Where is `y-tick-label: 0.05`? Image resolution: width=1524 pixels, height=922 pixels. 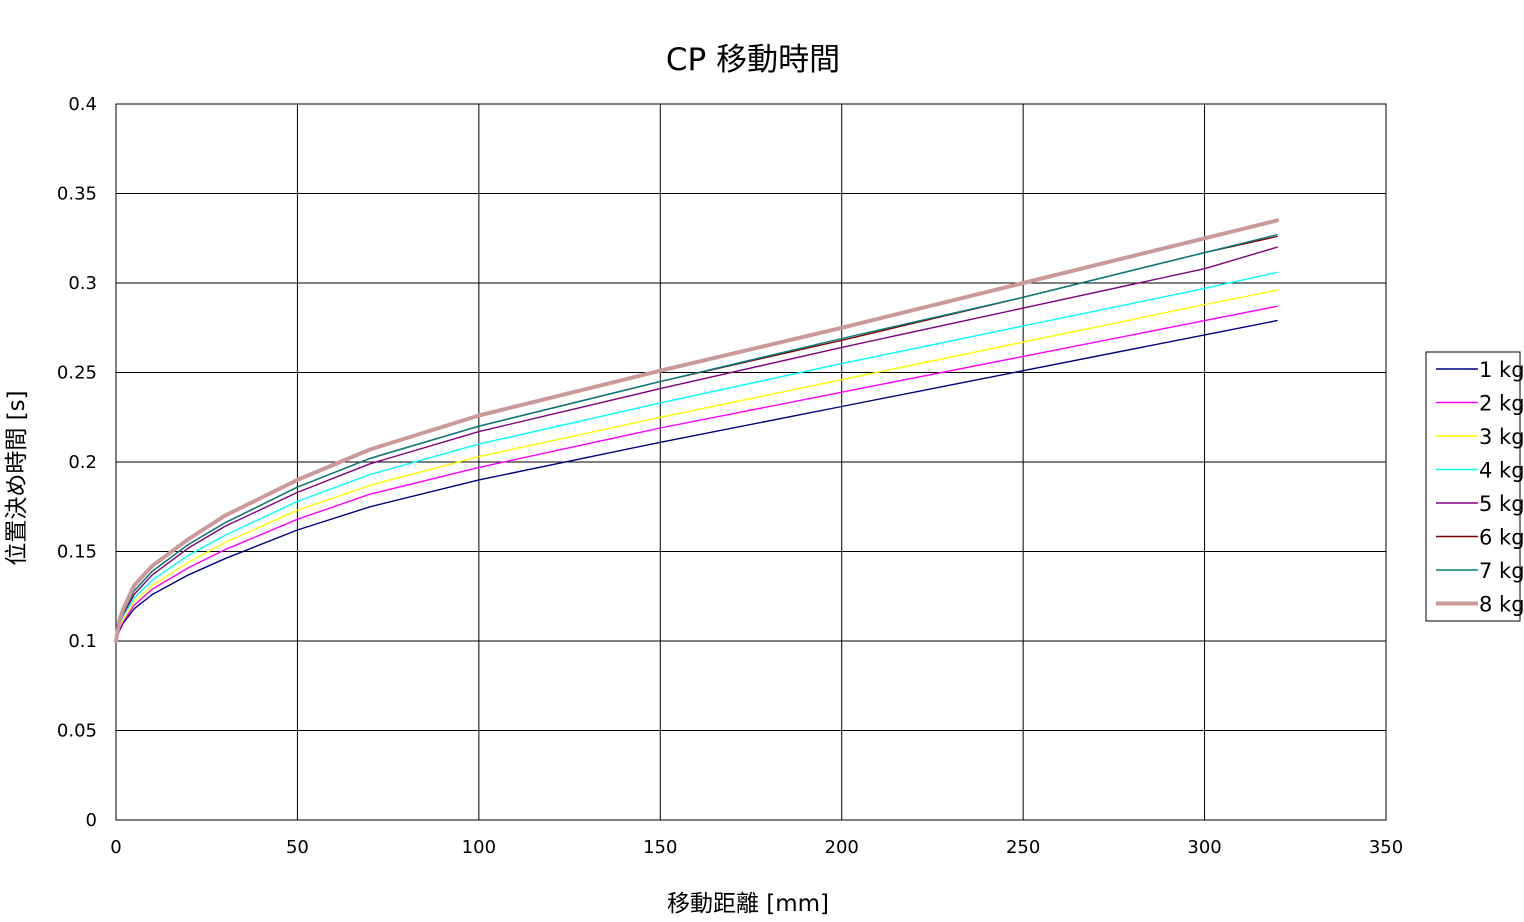 y-tick-label: 0.05 is located at coordinates (77, 731).